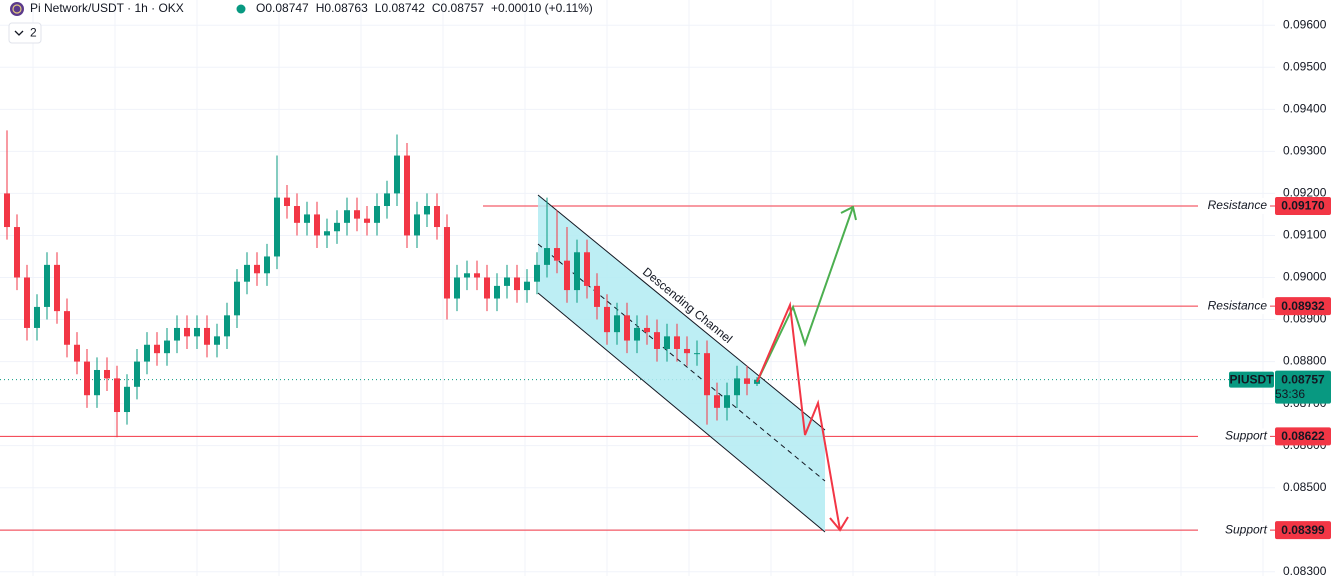 The width and height of the screenshot is (1334, 576). What do you see at coordinates (260, 8) in the screenshot?
I see `legend-key: O` at bounding box center [260, 8].